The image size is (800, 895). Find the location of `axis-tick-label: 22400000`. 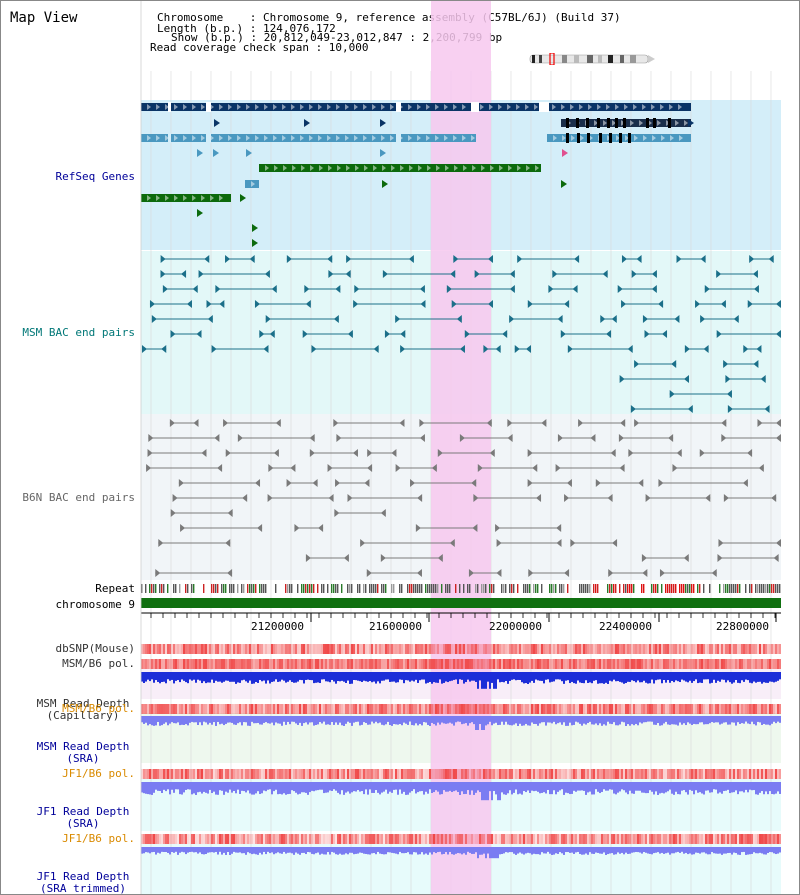

axis-tick-label: 22400000 is located at coordinates (625, 626).